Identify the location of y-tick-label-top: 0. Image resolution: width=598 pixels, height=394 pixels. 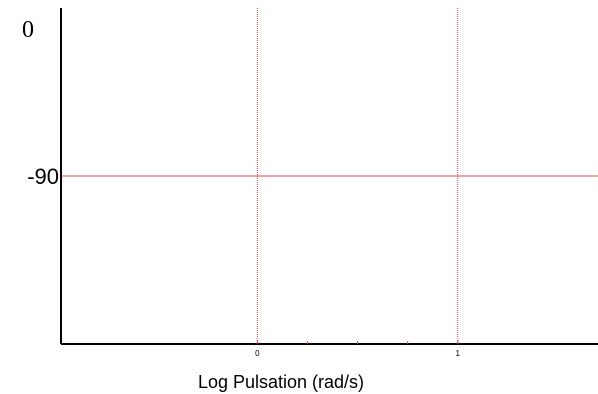
(28, 30).